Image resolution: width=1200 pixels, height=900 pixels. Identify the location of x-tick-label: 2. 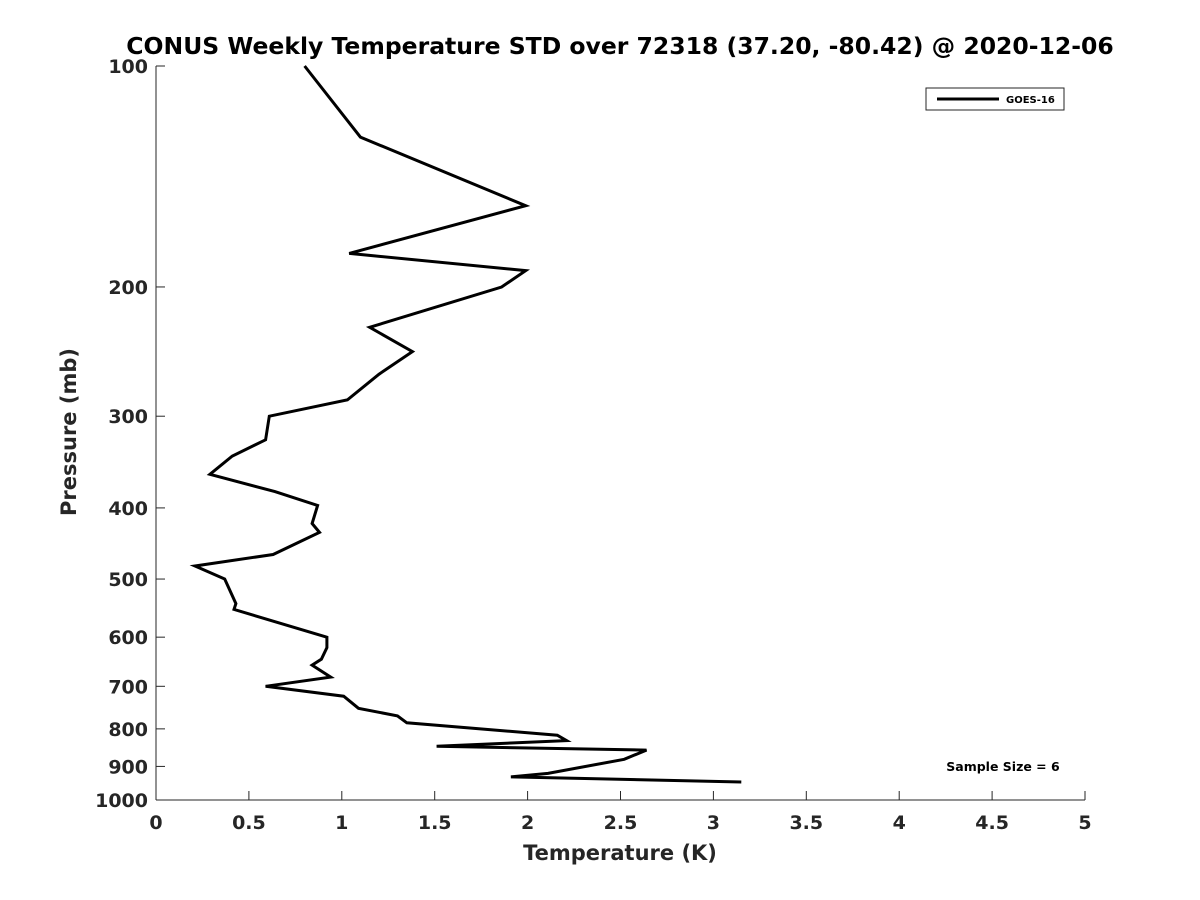
(527, 823).